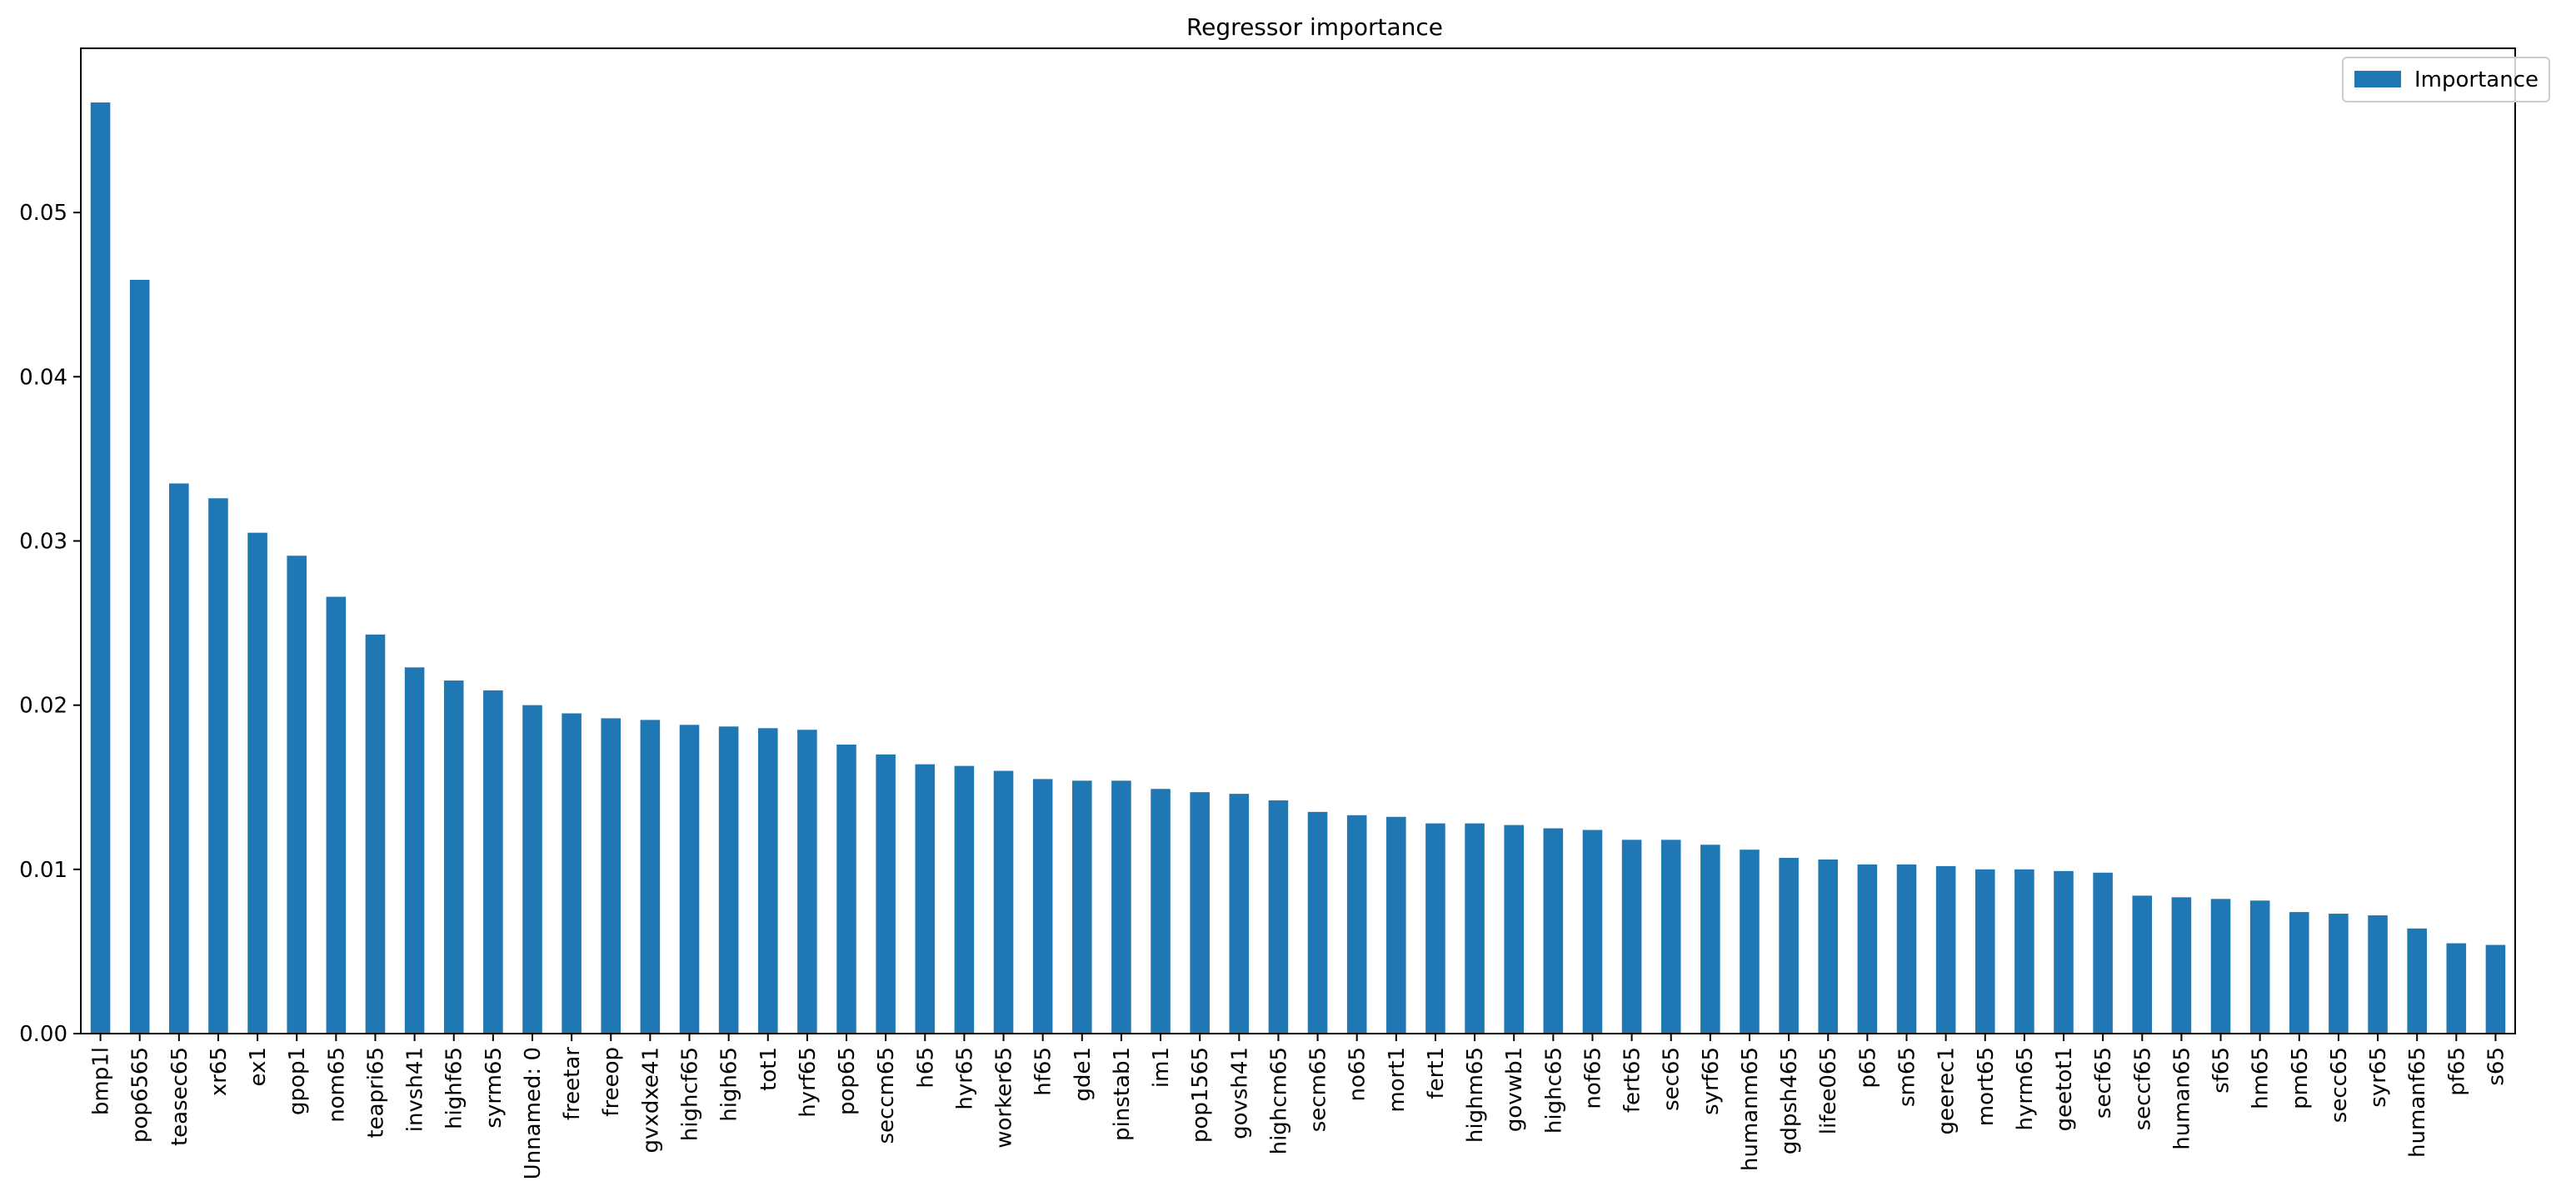 The image size is (2576, 1201). What do you see at coordinates (1475, 928) in the screenshot?
I see `bar-highm65` at bounding box center [1475, 928].